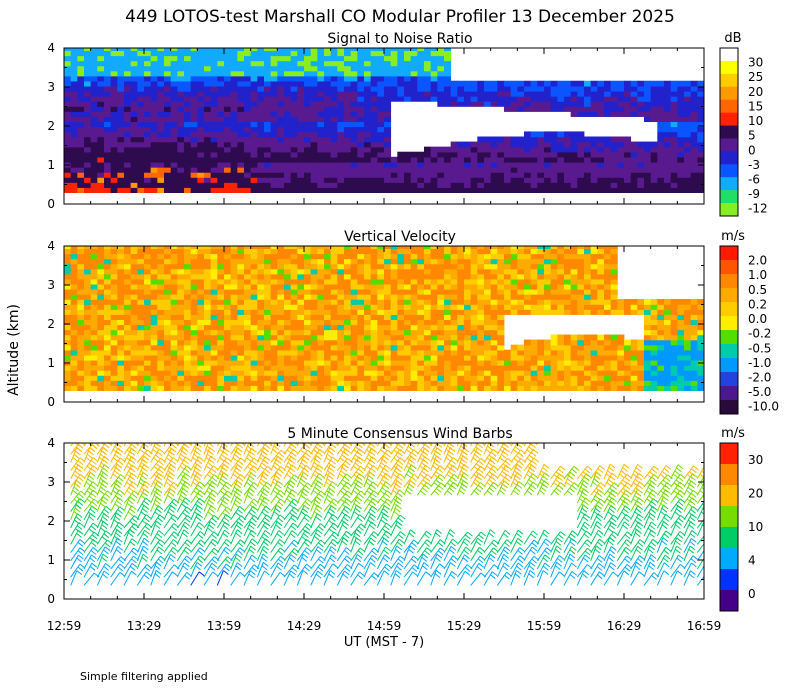 This screenshot has height=700, width=800. Describe the element at coordinates (51, 443) in the screenshot. I see `y-tick-label: 4` at that location.